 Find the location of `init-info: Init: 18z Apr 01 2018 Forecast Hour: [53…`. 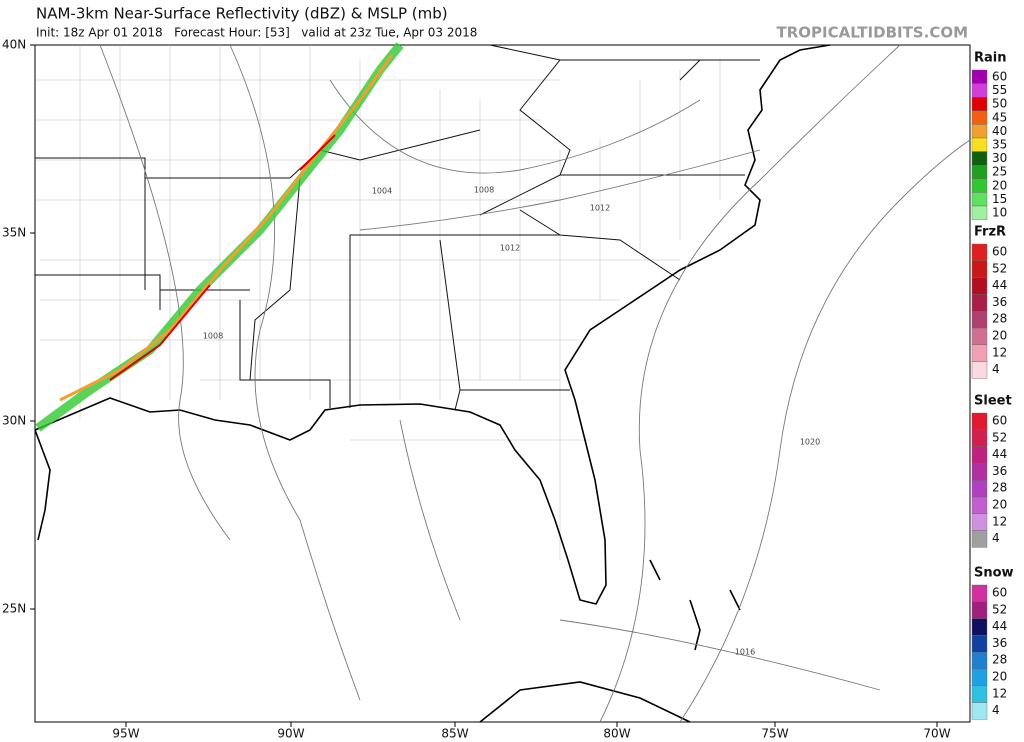

init-info: Init: 18z Apr 01 2018 Forecast Hour: [53… is located at coordinates (256, 33).